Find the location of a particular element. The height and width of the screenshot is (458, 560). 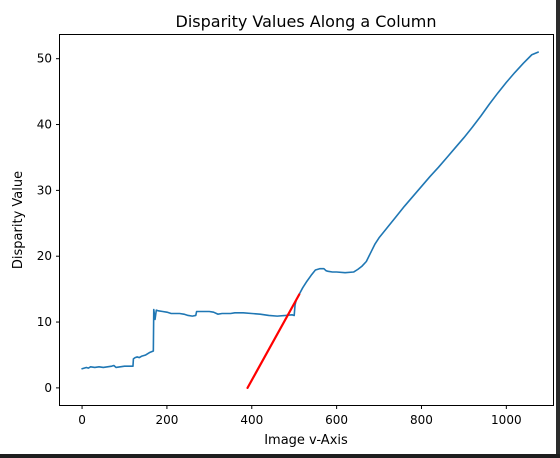

y-tick-label: 30 is located at coordinates (44, 190).